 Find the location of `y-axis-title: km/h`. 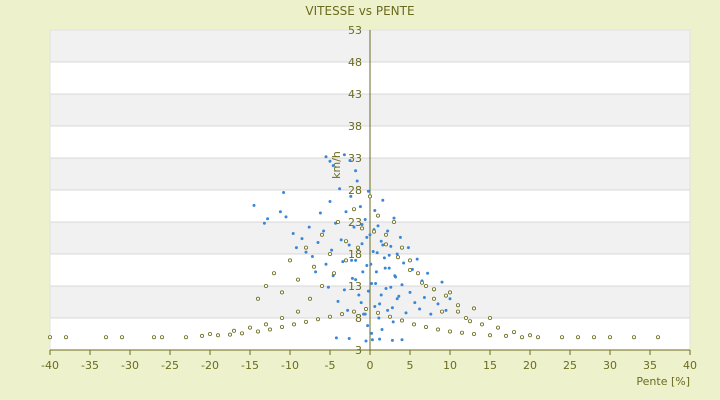

y-axis-title: km/h is located at coordinates (336, 165).